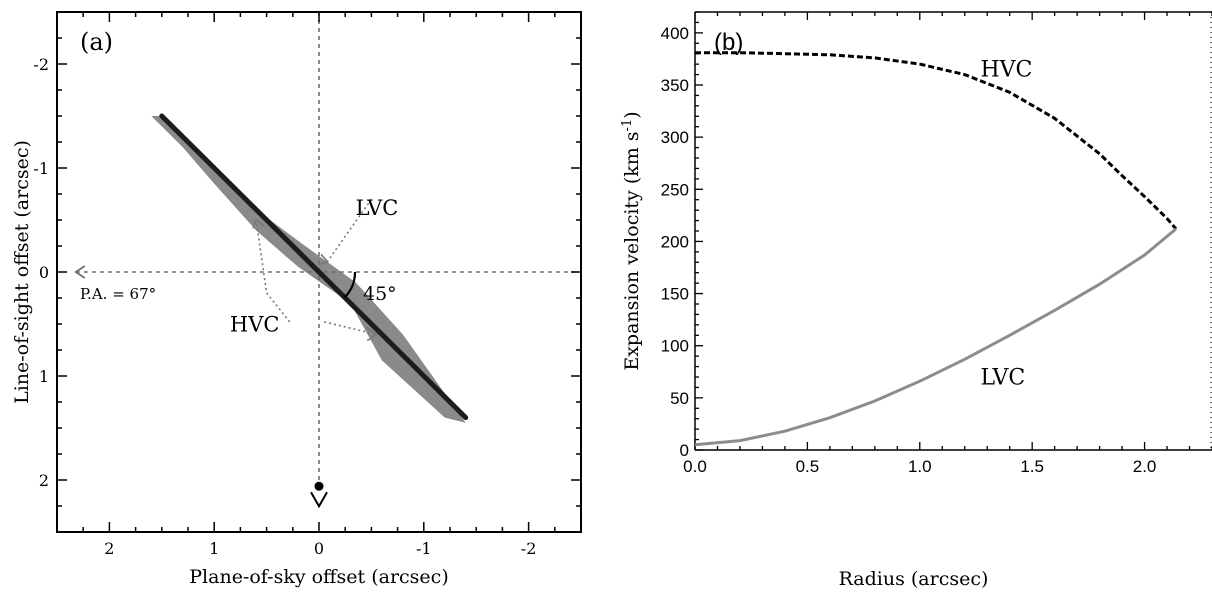  Describe the element at coordinates (675, 137) in the screenshot. I see `y-tick-label: 300` at that location.